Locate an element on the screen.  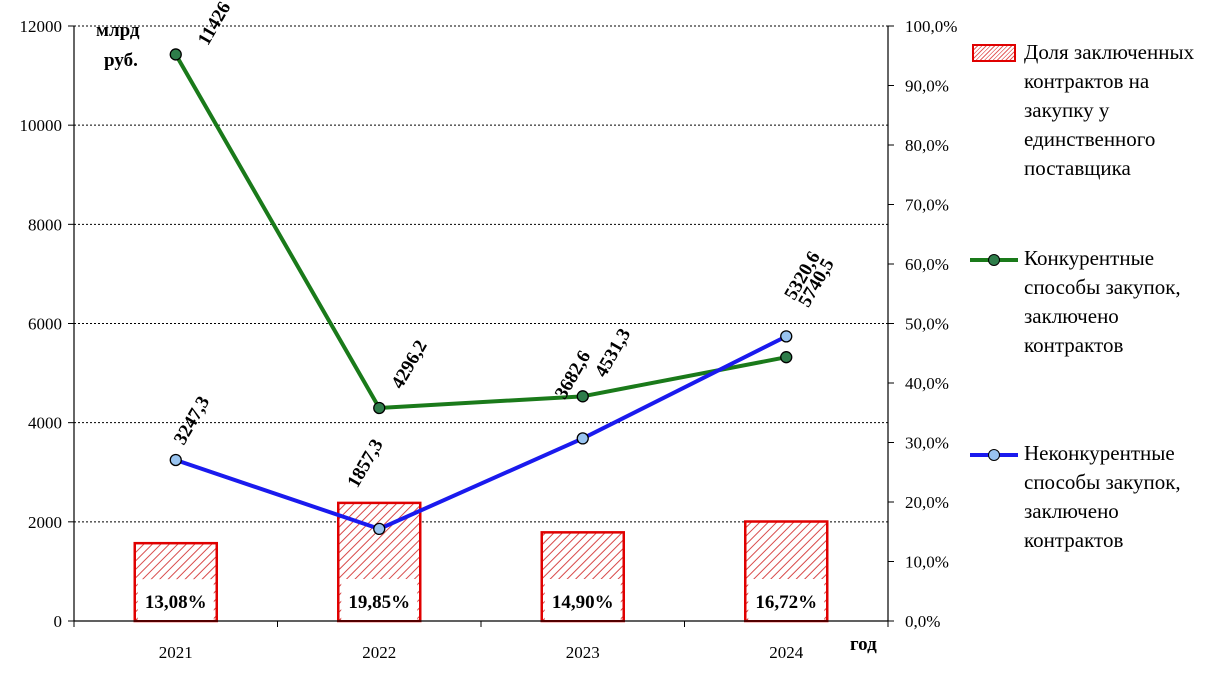
y2-tick-label: 90,0% is located at coordinates (927, 86).